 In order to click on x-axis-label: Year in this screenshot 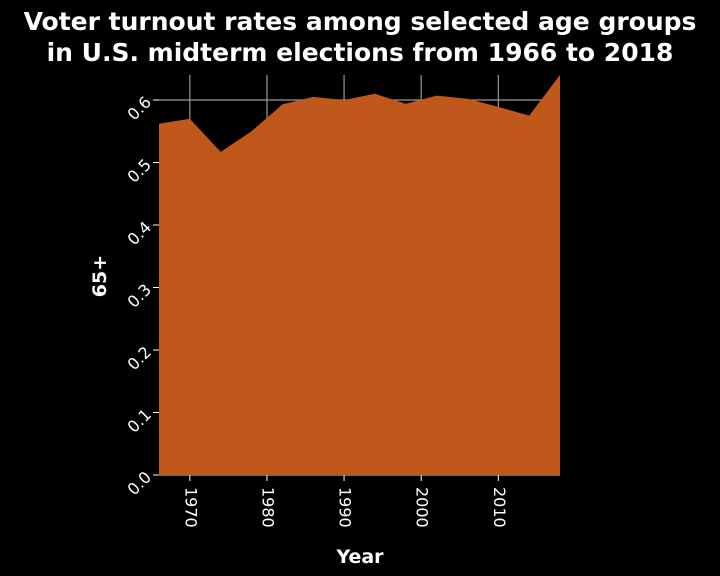, I will do `click(359, 557)`.